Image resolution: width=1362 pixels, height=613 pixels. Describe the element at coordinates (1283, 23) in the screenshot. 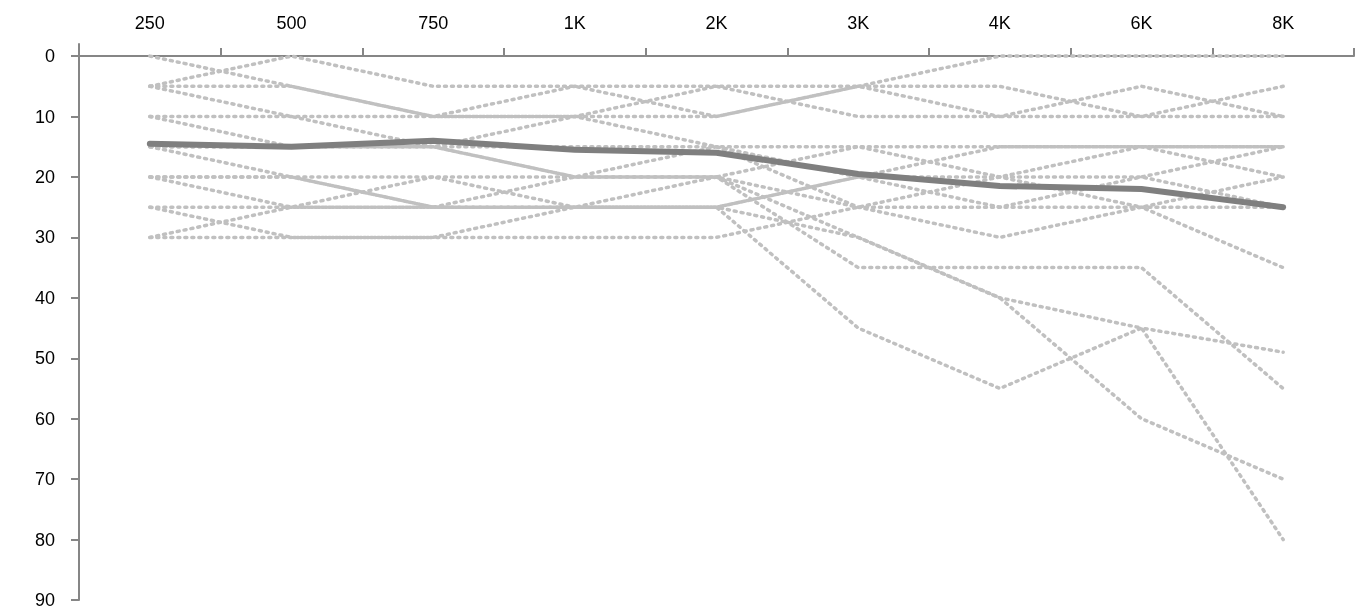

I see `x-tick-label: 8K` at that location.